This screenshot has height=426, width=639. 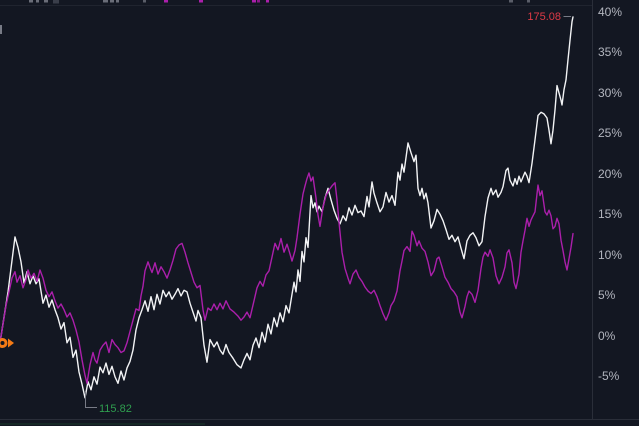 I want to click on cropped-edge-artifacts, so click(x=279, y=2).